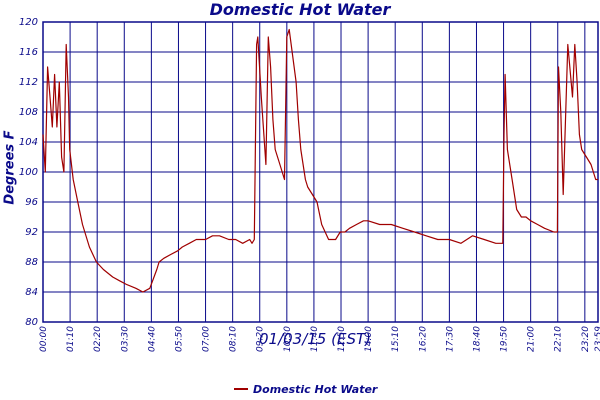 The width and height of the screenshot is (600, 400). Describe the element at coordinates (288, 339) in the screenshot. I see `x-tick-label: 10:30` at that location.